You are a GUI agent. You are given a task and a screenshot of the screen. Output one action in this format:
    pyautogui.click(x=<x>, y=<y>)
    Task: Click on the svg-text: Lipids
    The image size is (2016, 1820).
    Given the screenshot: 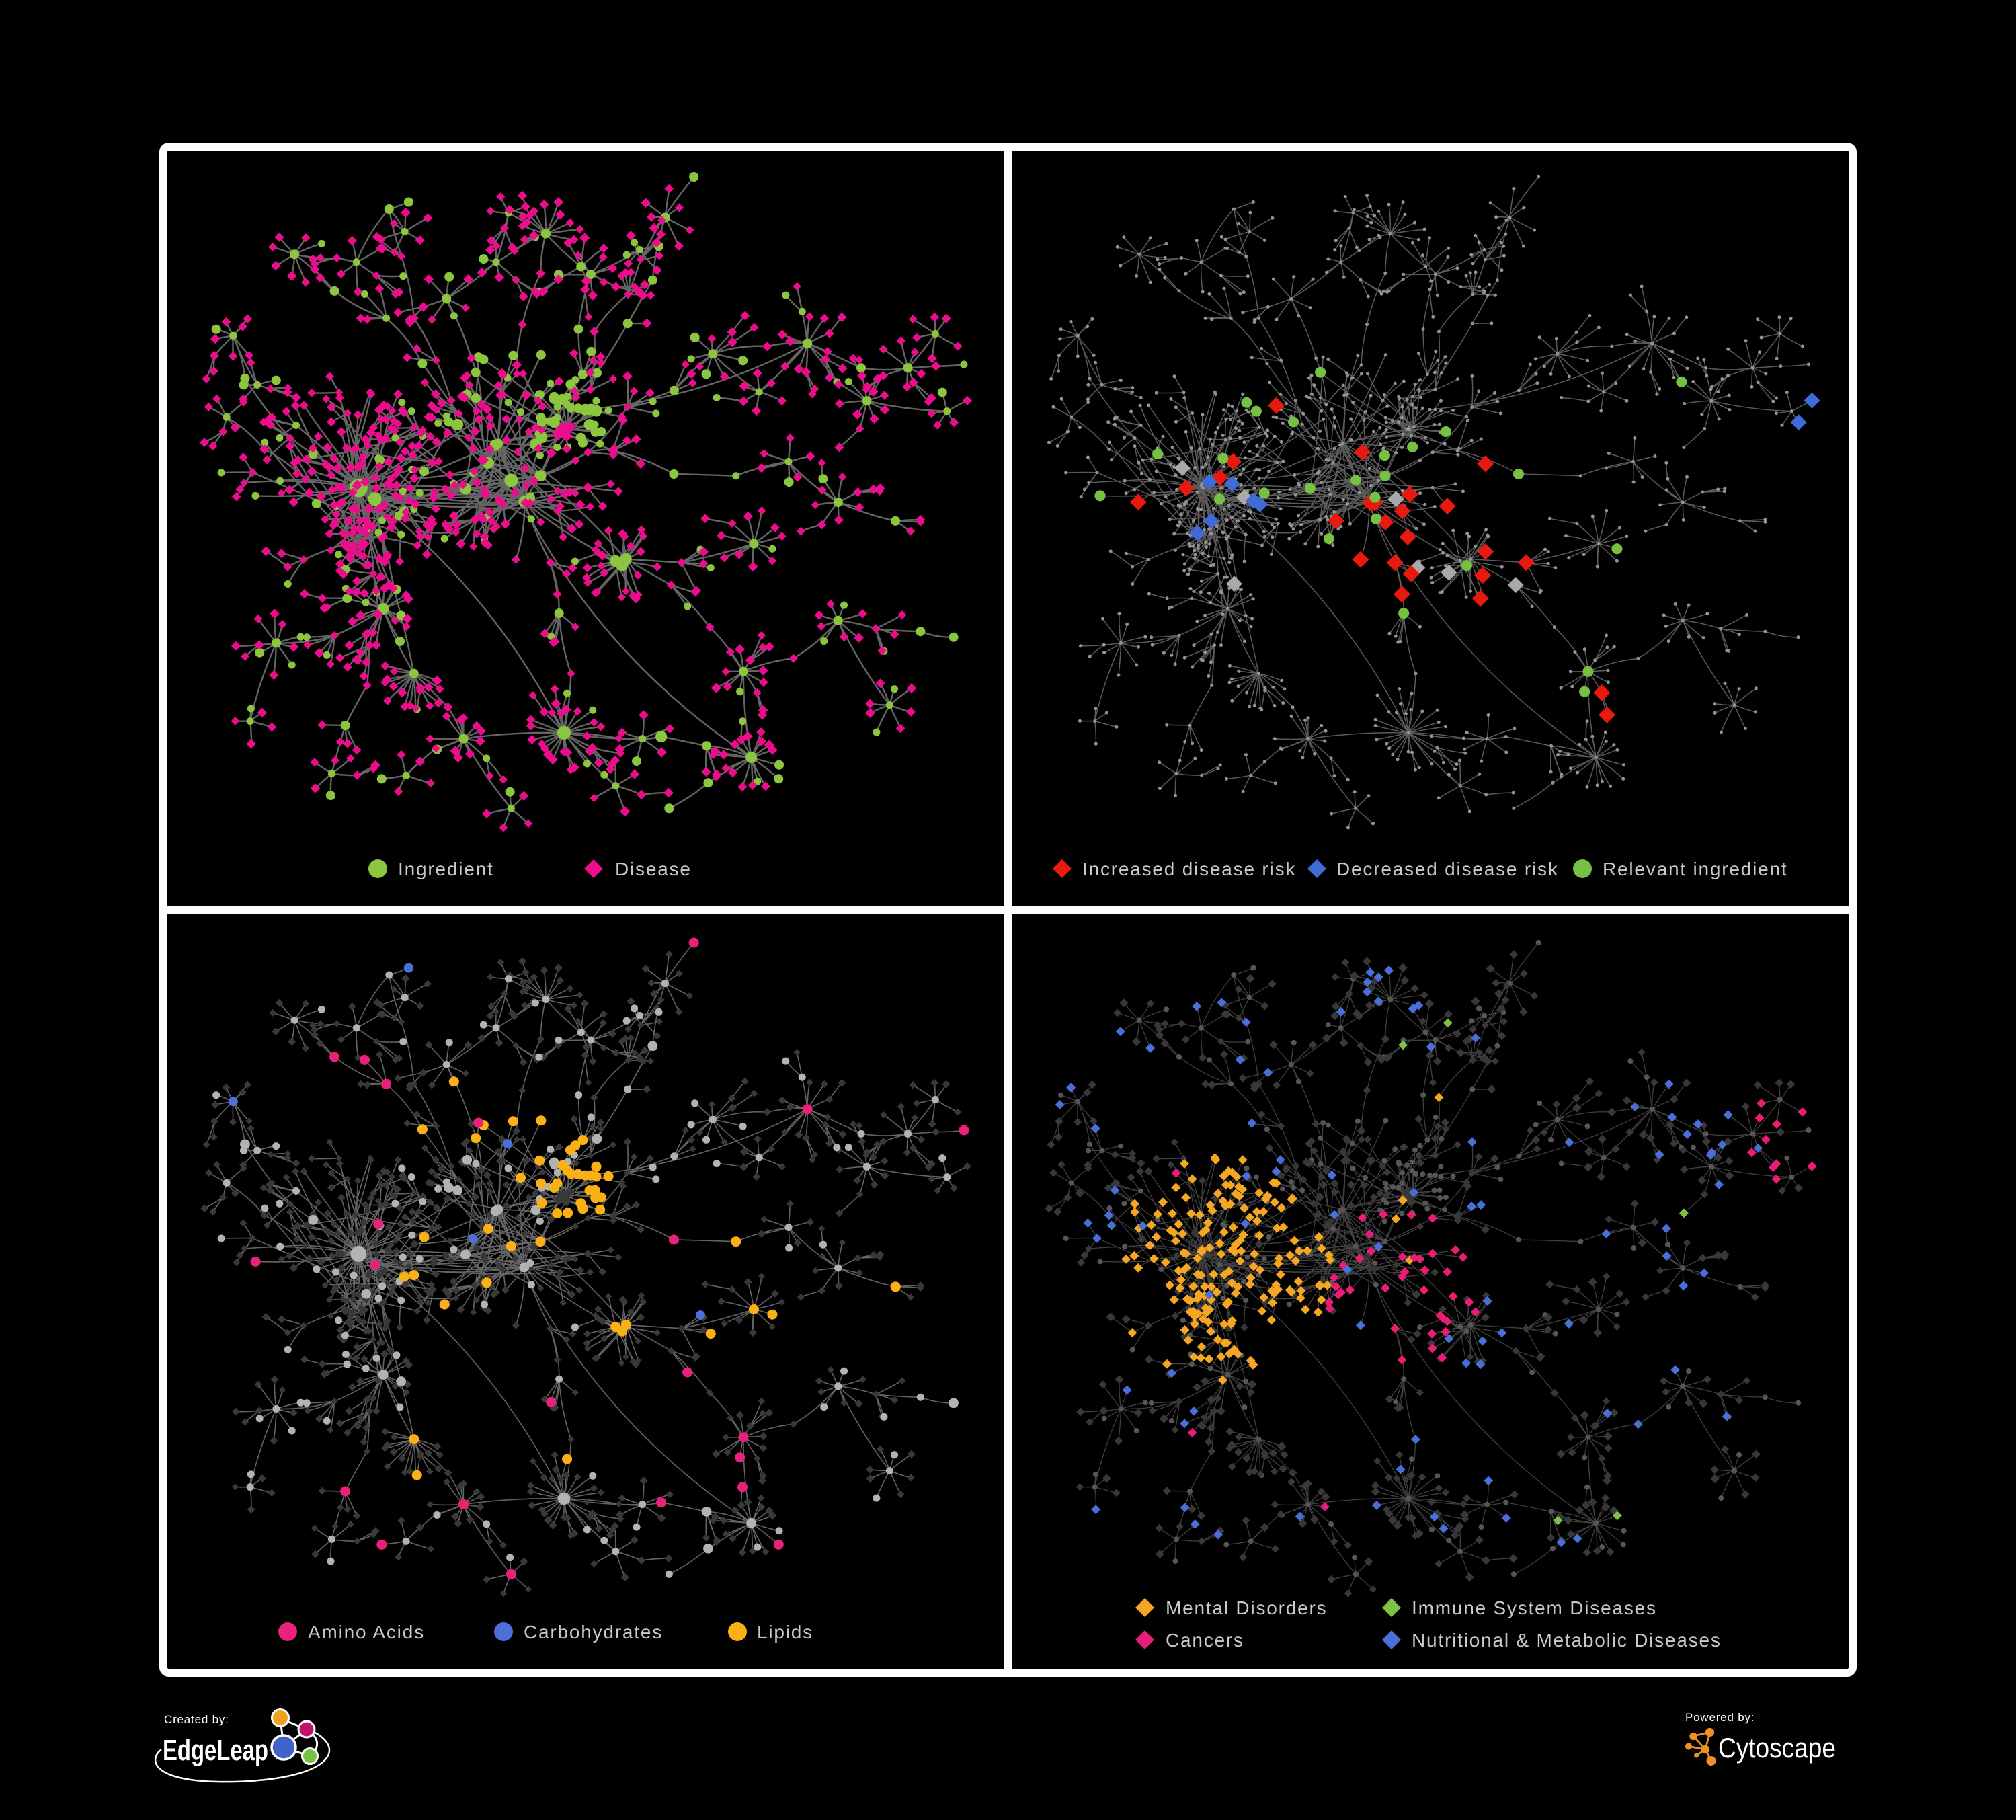 What is the action you would take?
    pyautogui.click(x=785, y=1632)
    